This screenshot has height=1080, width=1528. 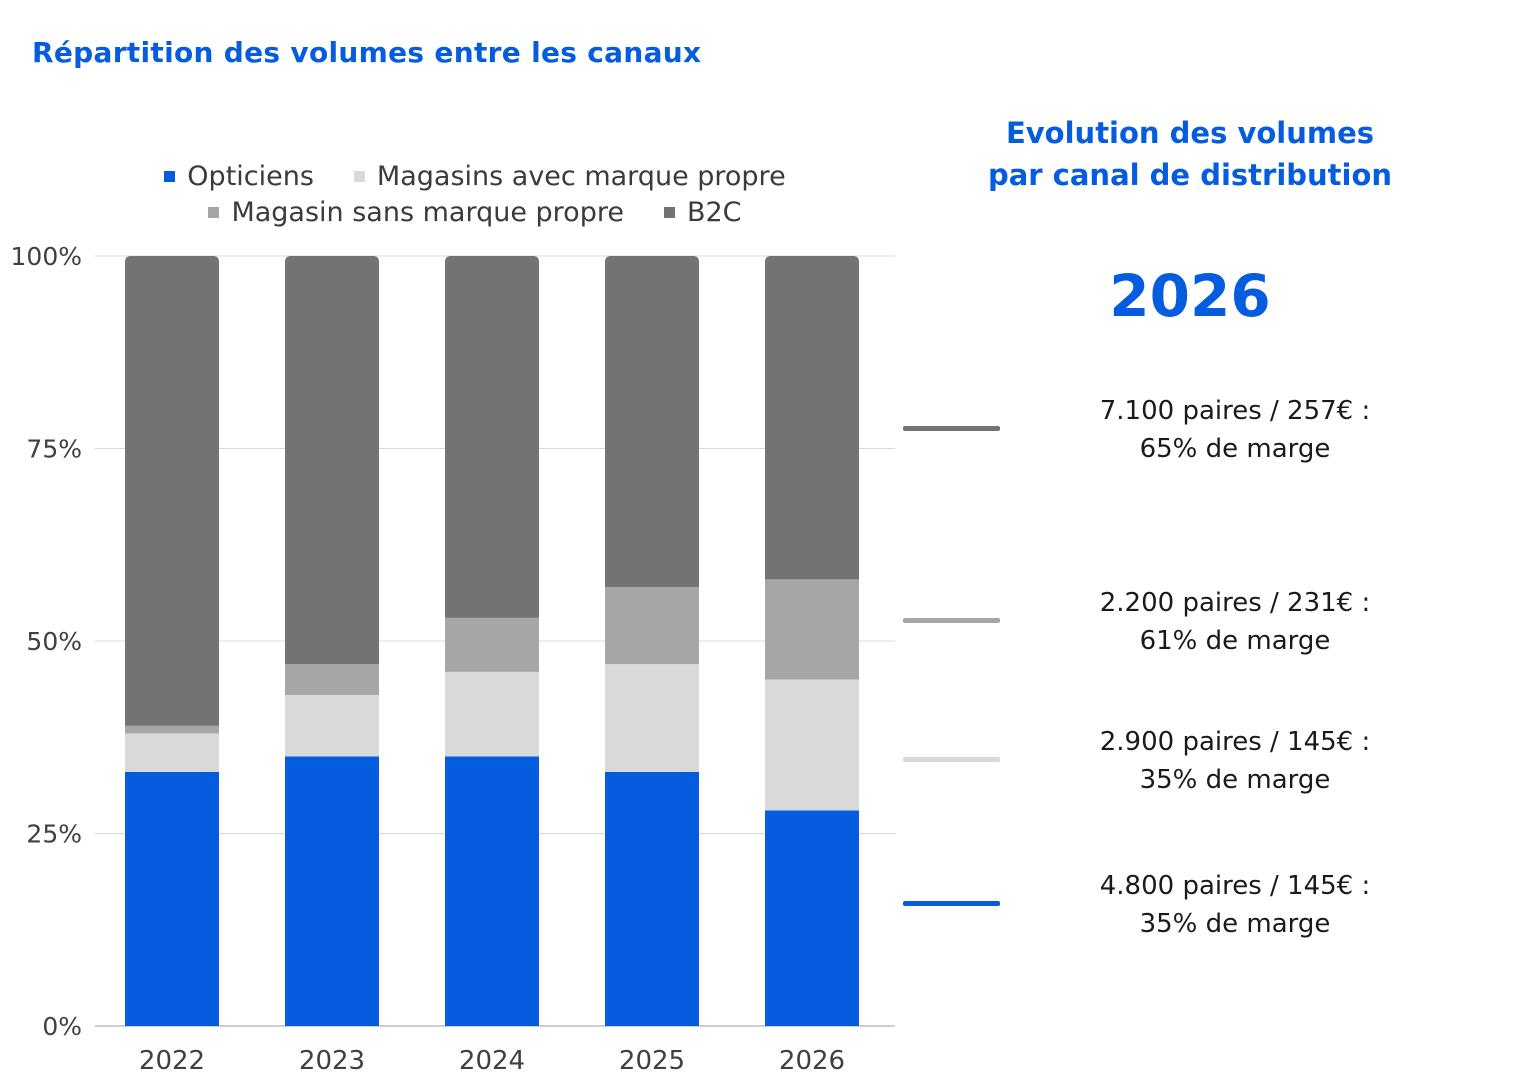 What do you see at coordinates (367, 52) in the screenshot?
I see `page-title: Répartition des volumes entre les canaux` at bounding box center [367, 52].